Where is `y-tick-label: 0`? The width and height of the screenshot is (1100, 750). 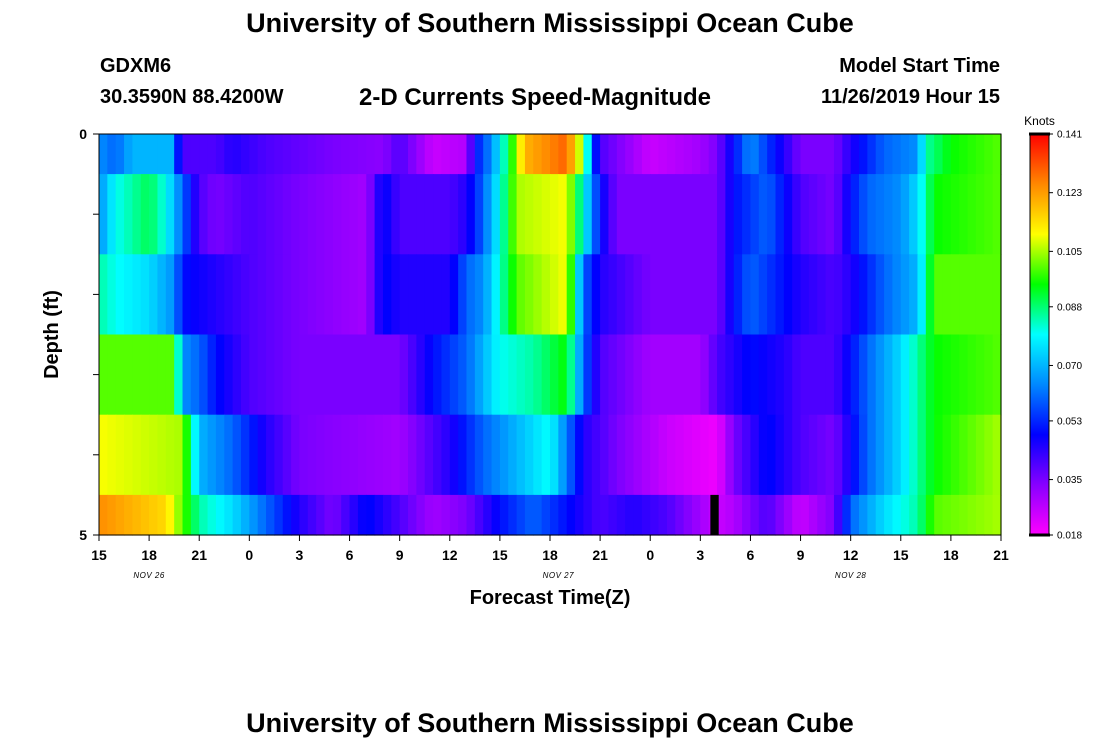 y-tick-label: 0 is located at coordinates (83, 134).